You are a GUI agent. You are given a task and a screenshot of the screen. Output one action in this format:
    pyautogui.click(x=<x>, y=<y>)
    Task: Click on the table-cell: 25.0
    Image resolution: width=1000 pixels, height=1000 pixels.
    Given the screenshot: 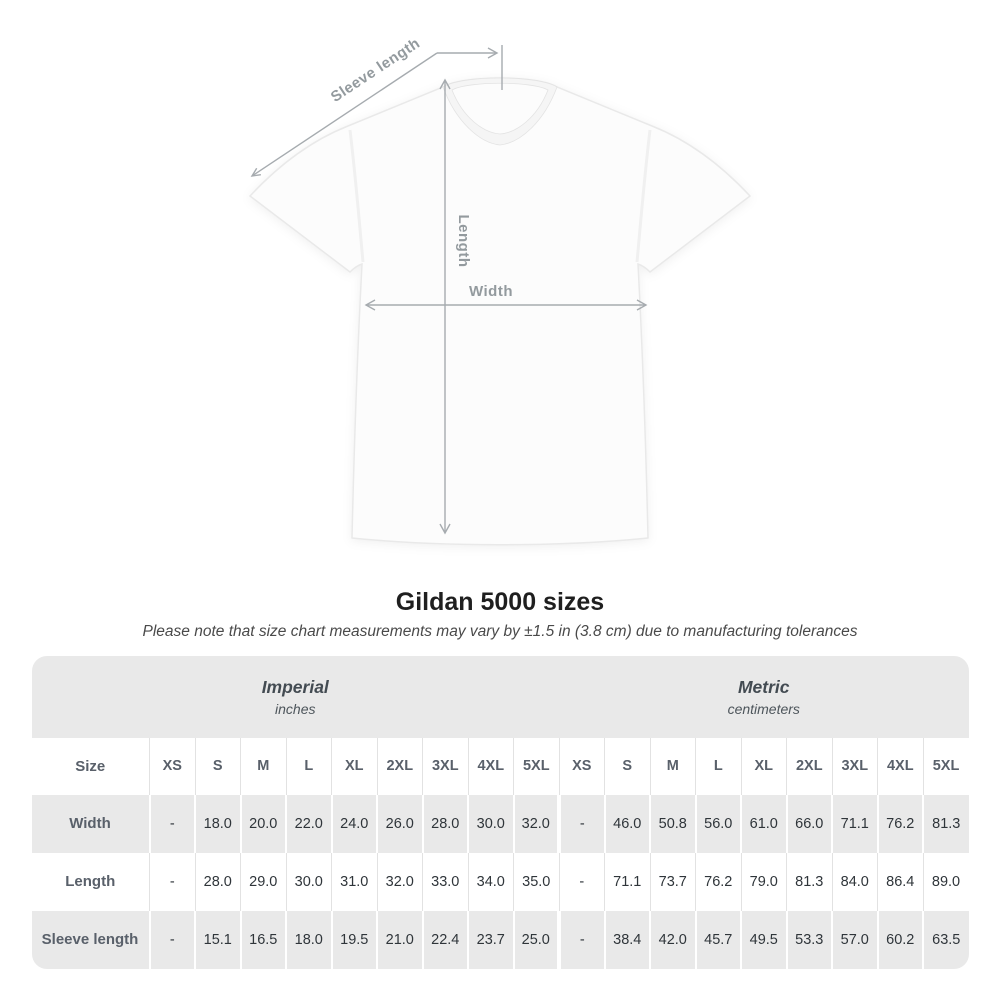 What is the action you would take?
    pyautogui.click(x=535, y=939)
    